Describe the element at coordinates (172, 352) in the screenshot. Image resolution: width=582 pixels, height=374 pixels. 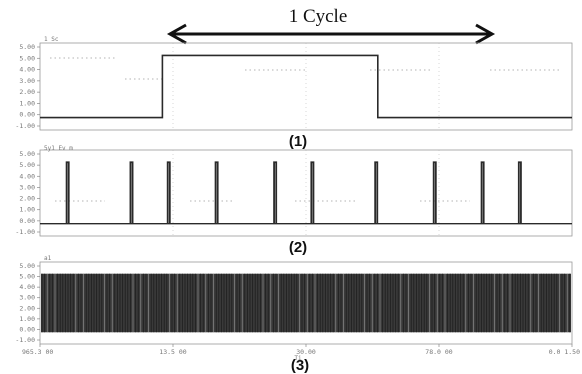
I see `xtick-label: 13.5 00` at that location.